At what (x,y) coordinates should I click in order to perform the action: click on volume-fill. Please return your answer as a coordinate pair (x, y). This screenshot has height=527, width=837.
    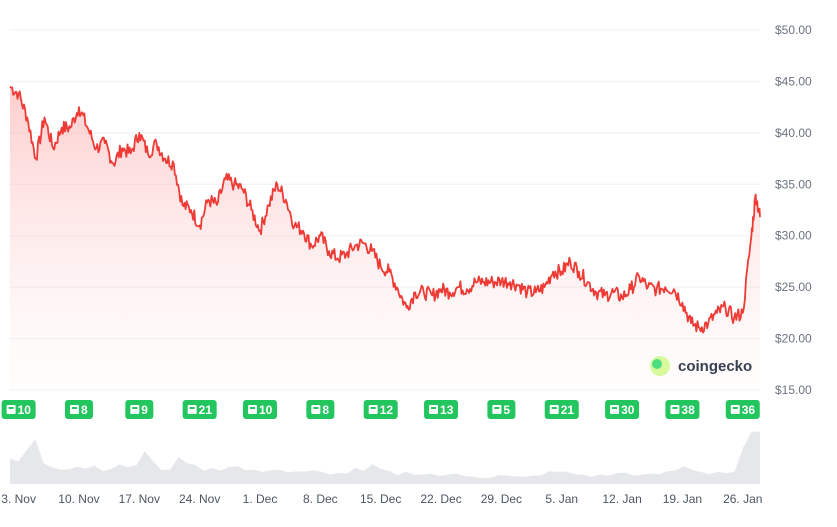
    Looking at the image, I should click on (385, 457).